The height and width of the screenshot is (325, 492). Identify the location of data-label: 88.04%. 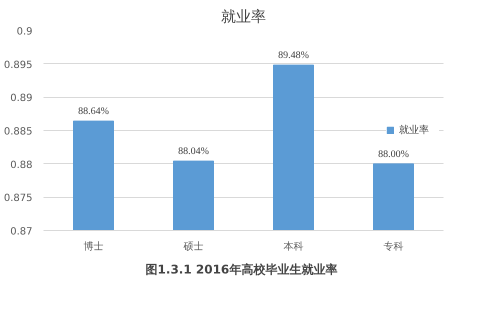
(193, 152).